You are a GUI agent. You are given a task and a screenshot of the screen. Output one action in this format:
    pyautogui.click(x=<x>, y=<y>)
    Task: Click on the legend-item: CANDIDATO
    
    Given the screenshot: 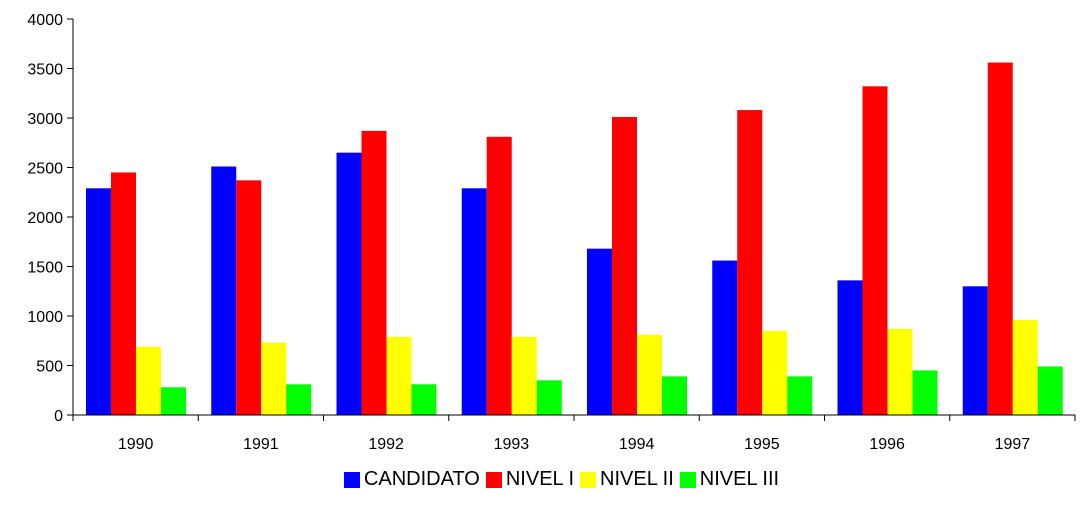 What is the action you would take?
    pyautogui.click(x=411, y=479)
    